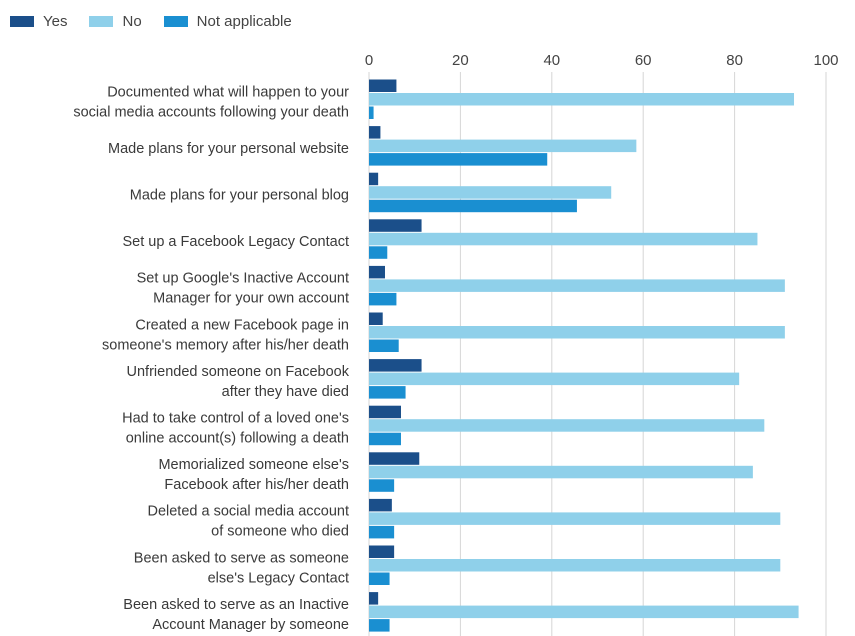 This screenshot has width=855, height=636. Describe the element at coordinates (253, 465) in the screenshot. I see `category-label-8-0: Memorialized someone else's` at that location.